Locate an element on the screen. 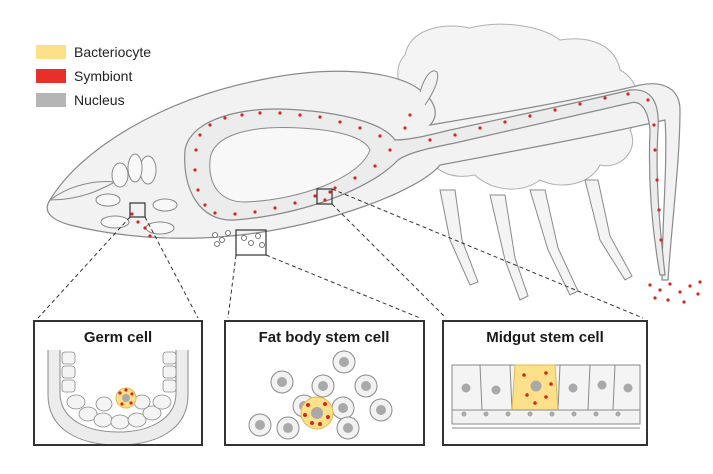 The height and width of the screenshot is (474, 713). legend-label-nucleus: Nucleus is located at coordinates (99, 100).